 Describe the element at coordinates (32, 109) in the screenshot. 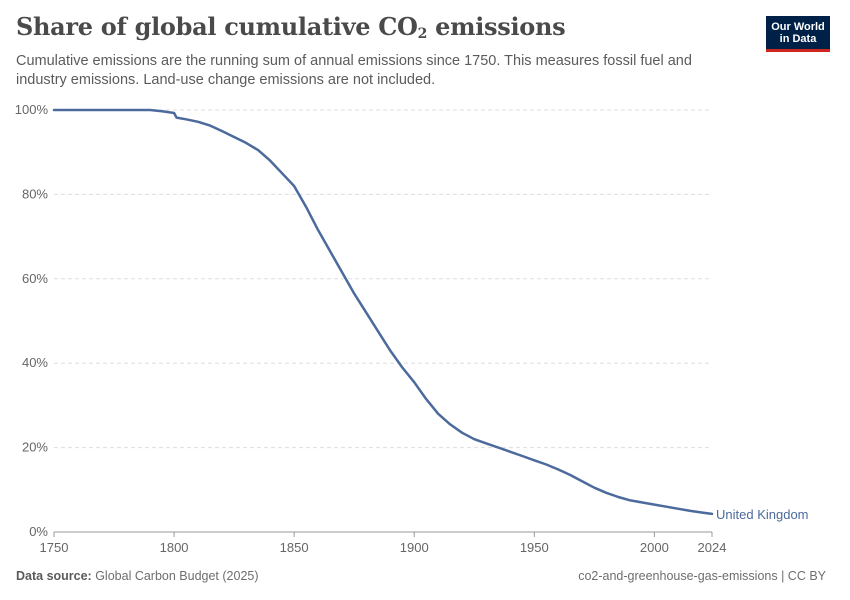

I see `y-tick-label: 100%` at that location.